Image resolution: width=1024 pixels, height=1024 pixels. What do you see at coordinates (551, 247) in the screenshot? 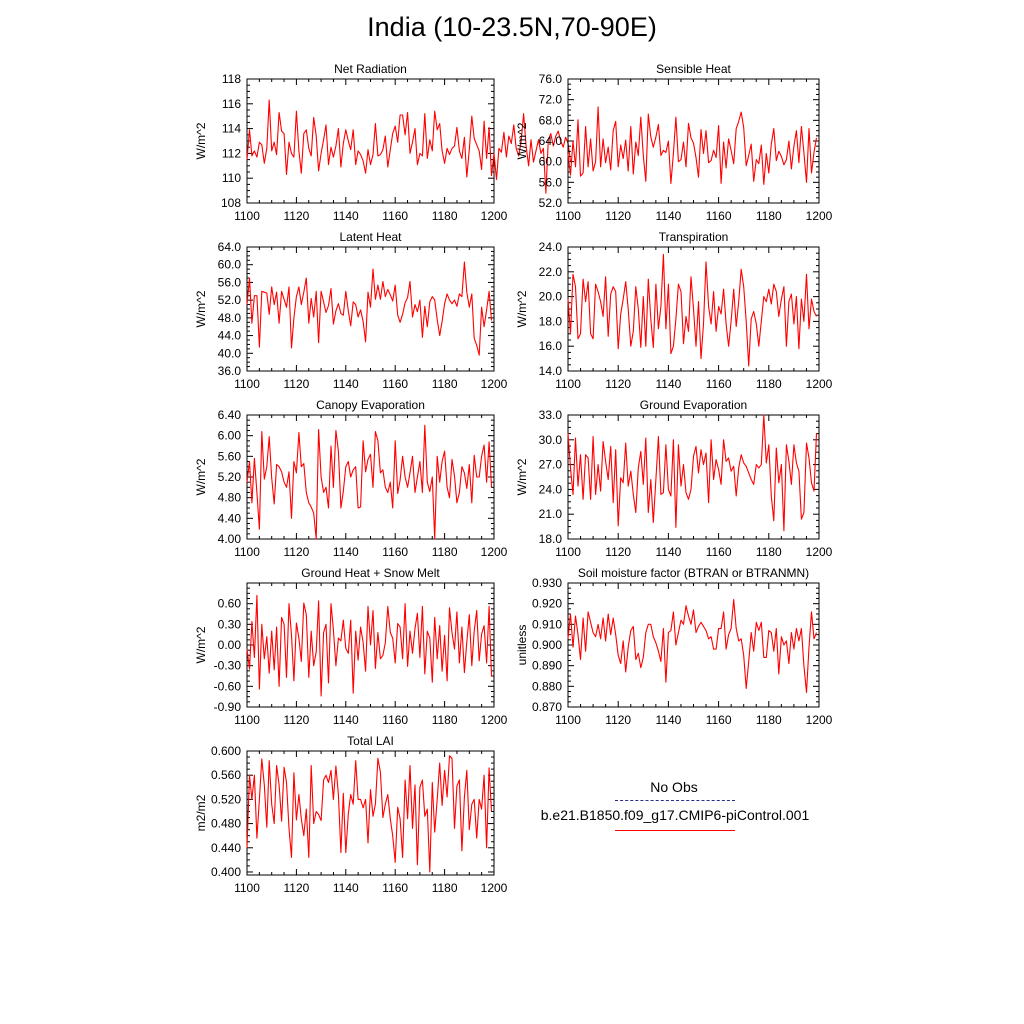
I see `y-tick-label: 24.0` at bounding box center [551, 247].